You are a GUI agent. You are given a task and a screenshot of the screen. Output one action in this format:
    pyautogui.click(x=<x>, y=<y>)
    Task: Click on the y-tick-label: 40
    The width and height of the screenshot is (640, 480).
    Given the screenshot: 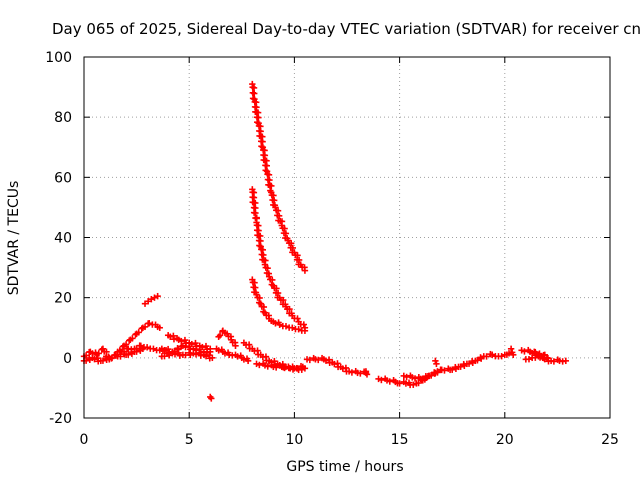 What is the action you would take?
    pyautogui.click(x=63, y=239)
    